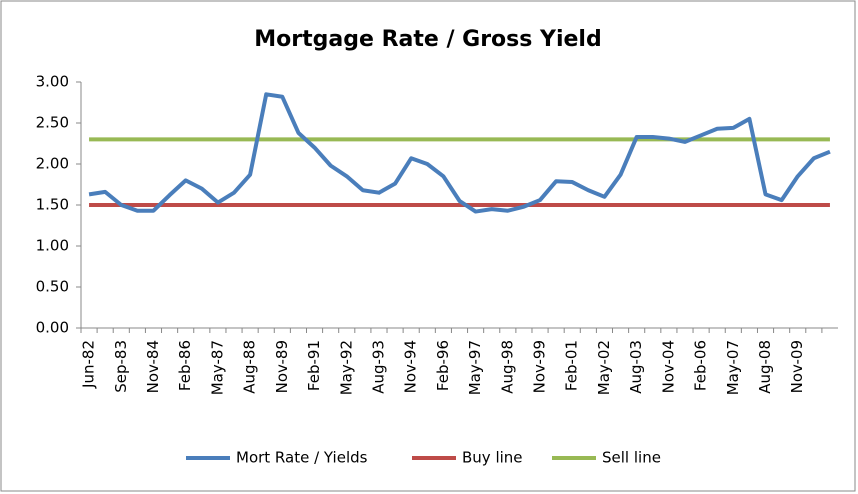 Image resolution: width=858 pixels, height=494 pixels. I want to click on x-tick-label: Sep-83, so click(121, 366).